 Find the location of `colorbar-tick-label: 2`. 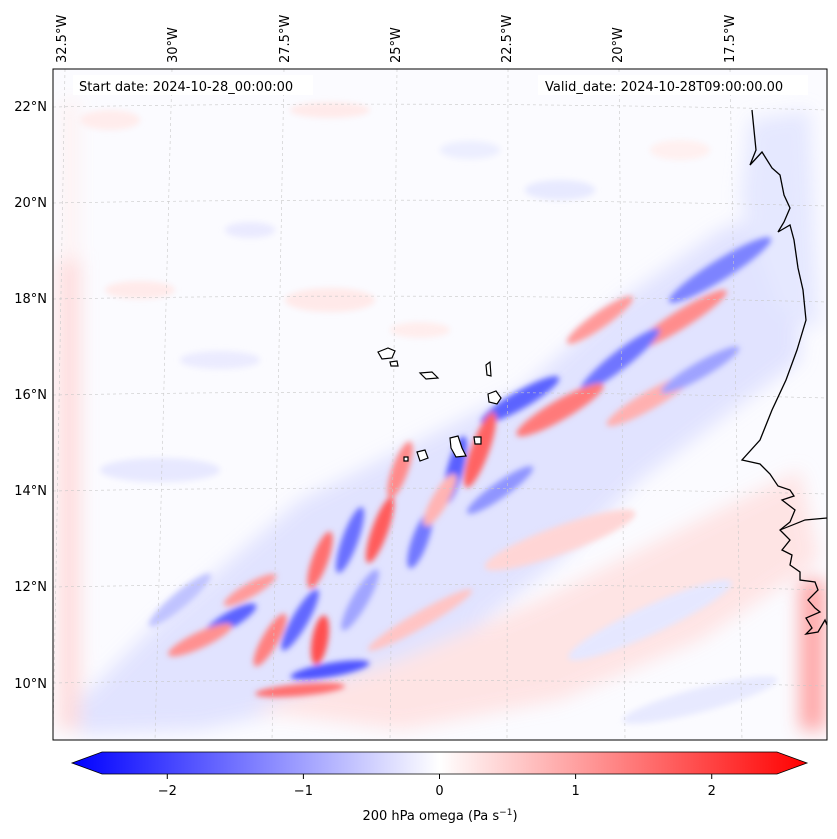

colorbar-tick-label: 2 is located at coordinates (712, 791).